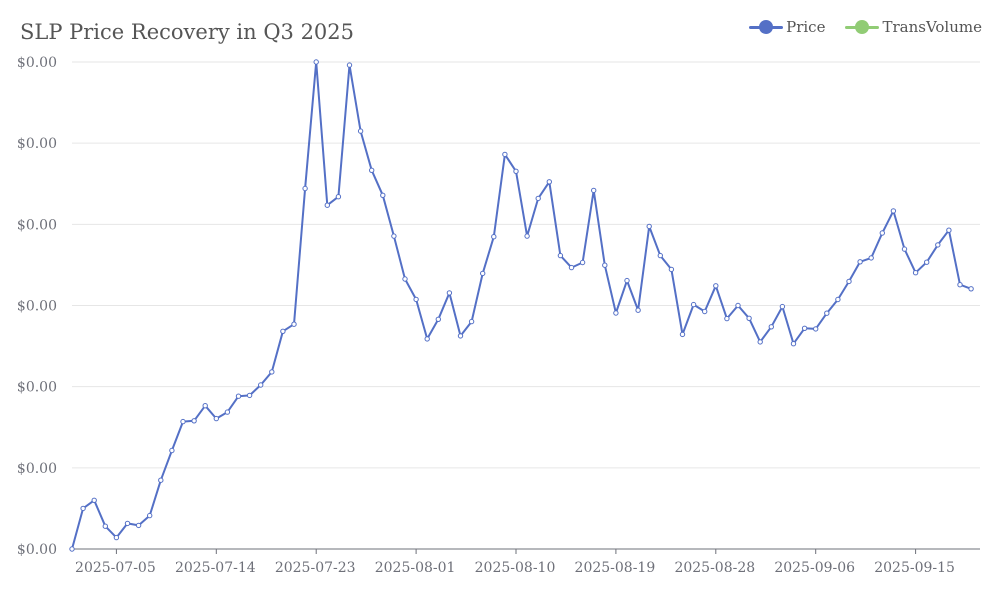 The height and width of the screenshot is (600, 1000). I want to click on x-tick-label: 2025-07-05, so click(115, 568).